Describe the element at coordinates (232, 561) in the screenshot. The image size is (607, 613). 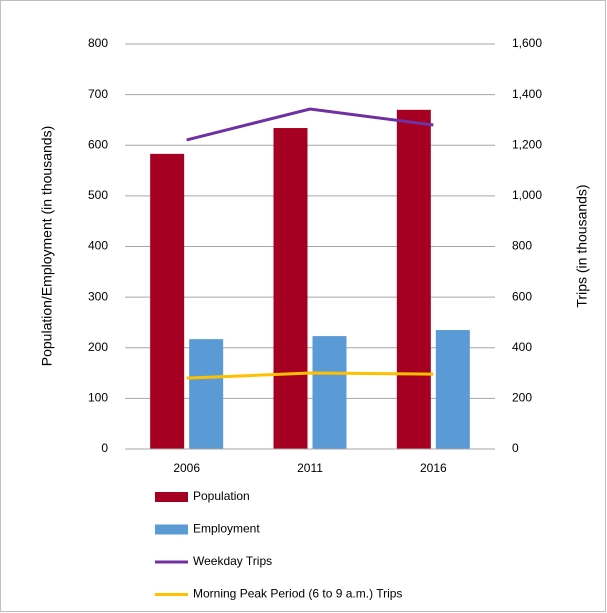
I see `legend-label: Weekday Trips` at that location.